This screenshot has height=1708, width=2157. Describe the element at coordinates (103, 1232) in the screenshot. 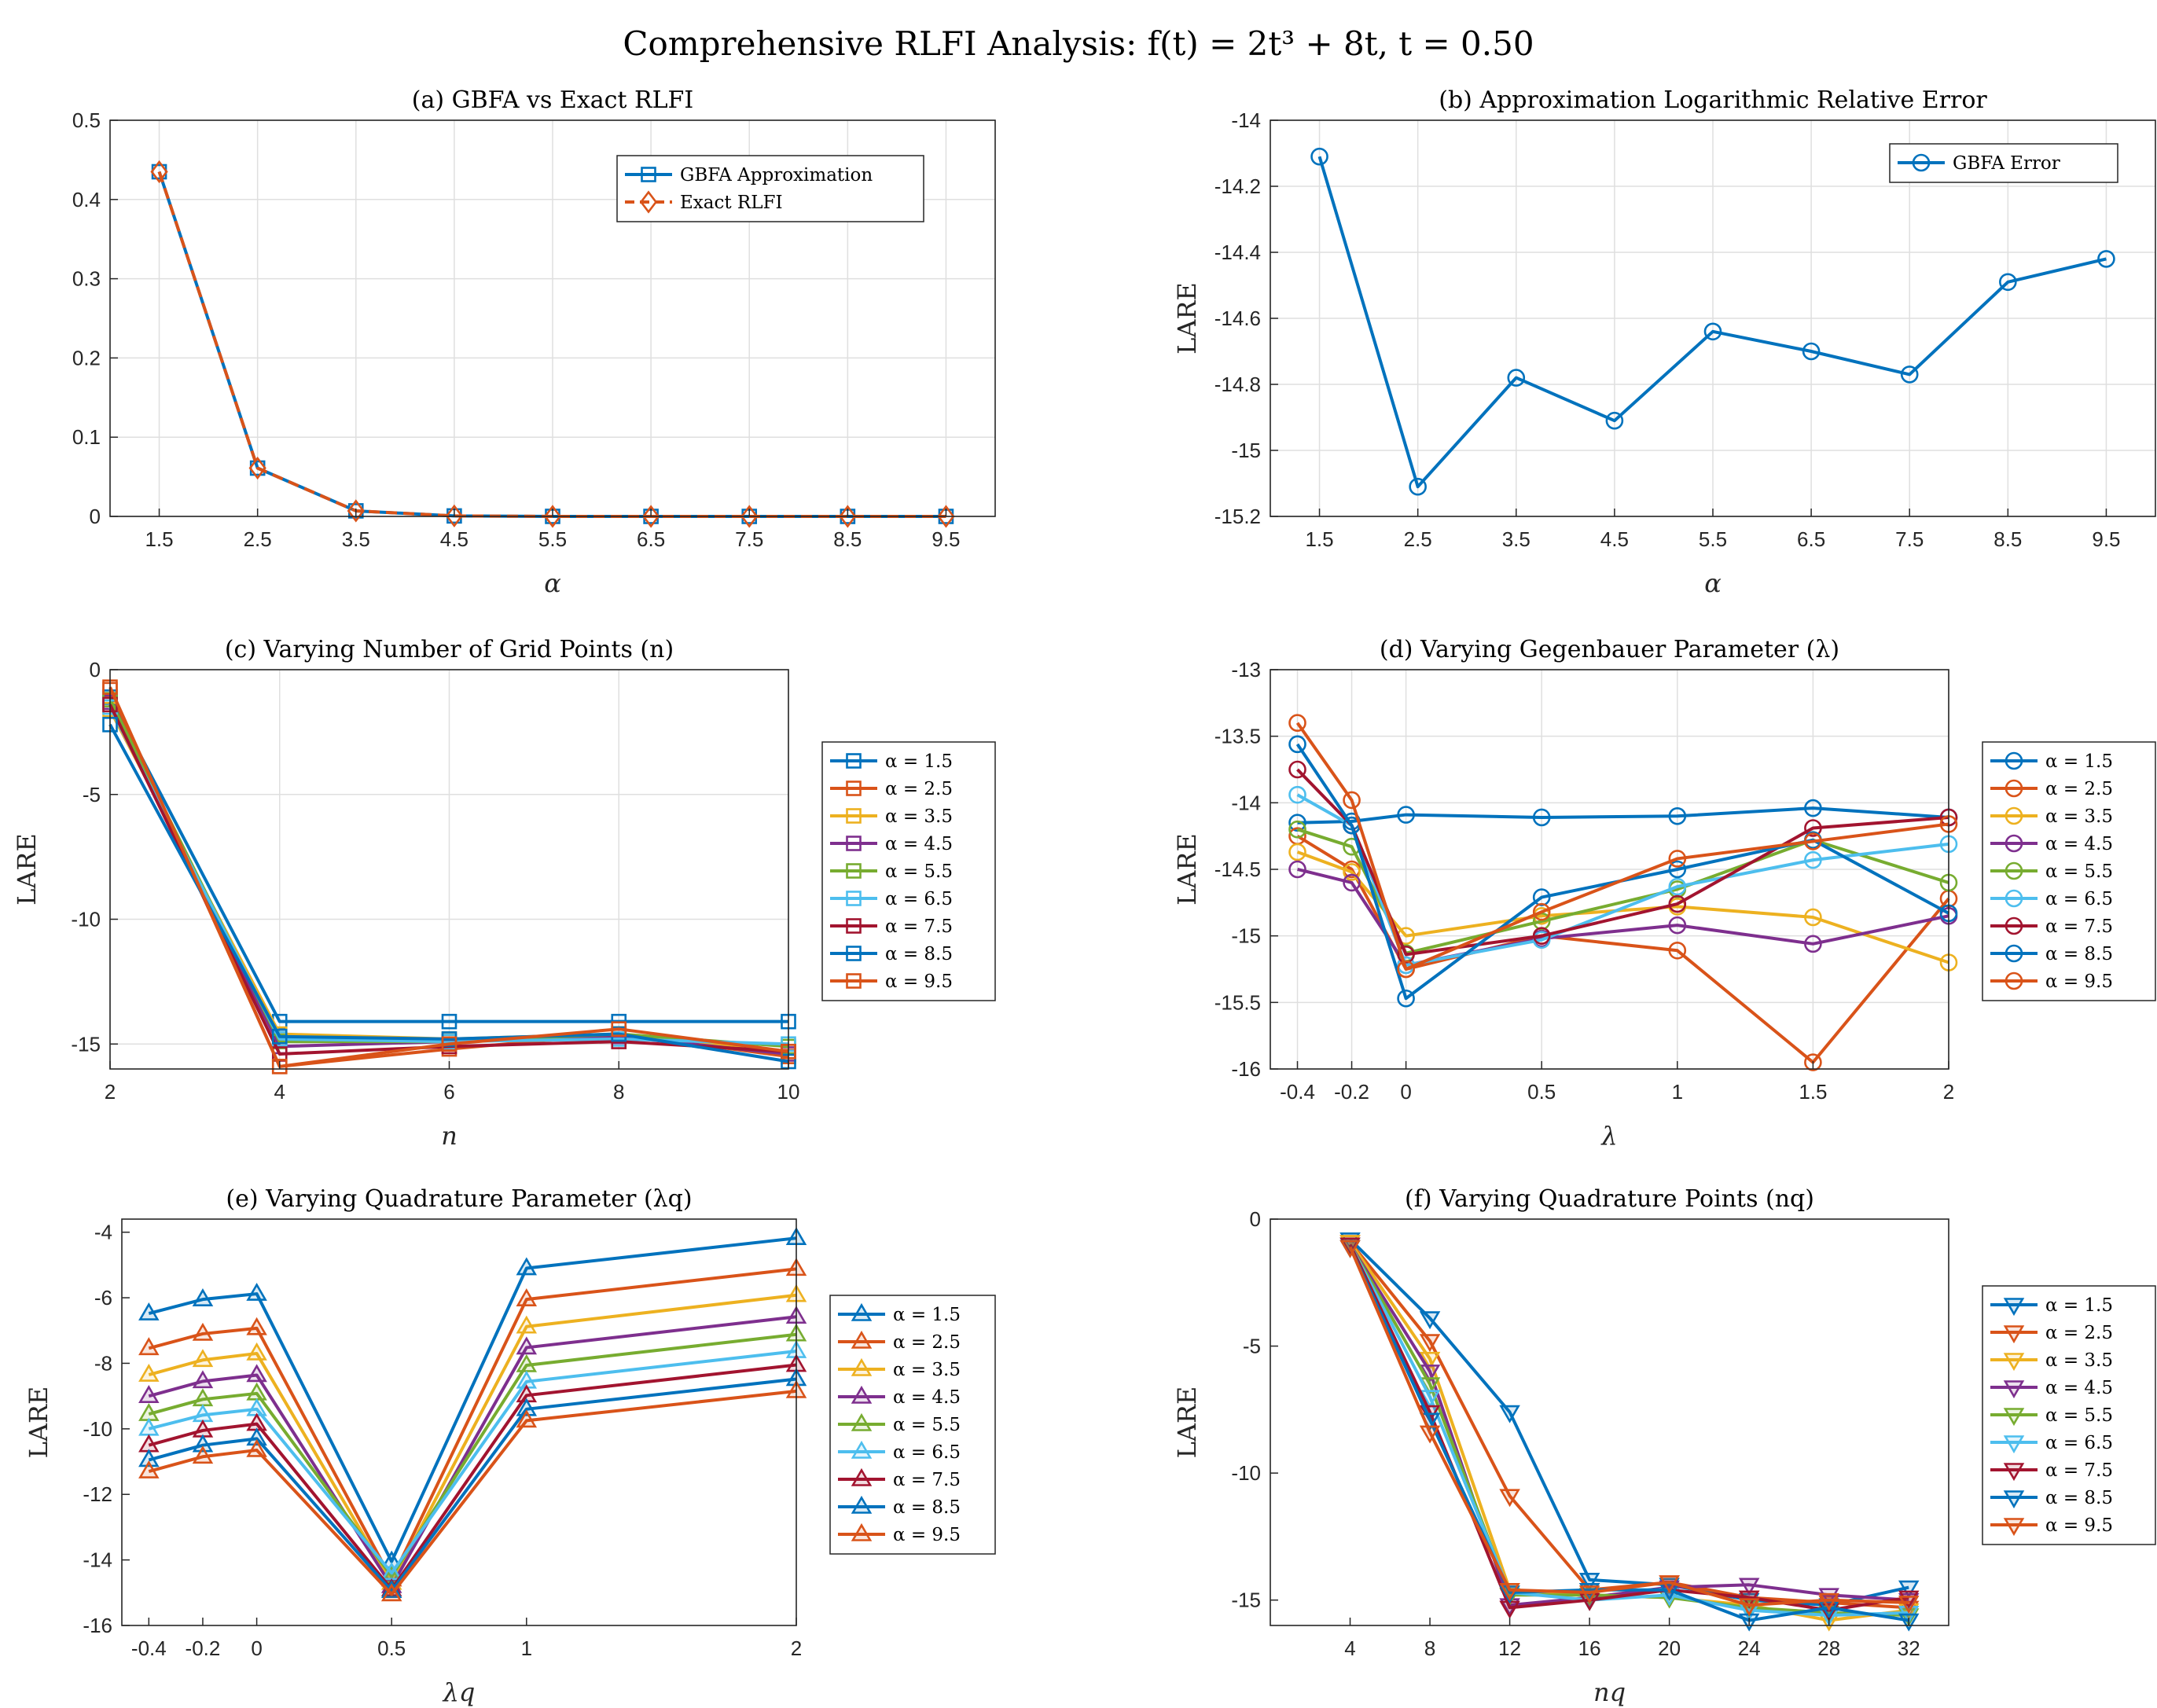

I see `y-tick-label: -4` at that location.